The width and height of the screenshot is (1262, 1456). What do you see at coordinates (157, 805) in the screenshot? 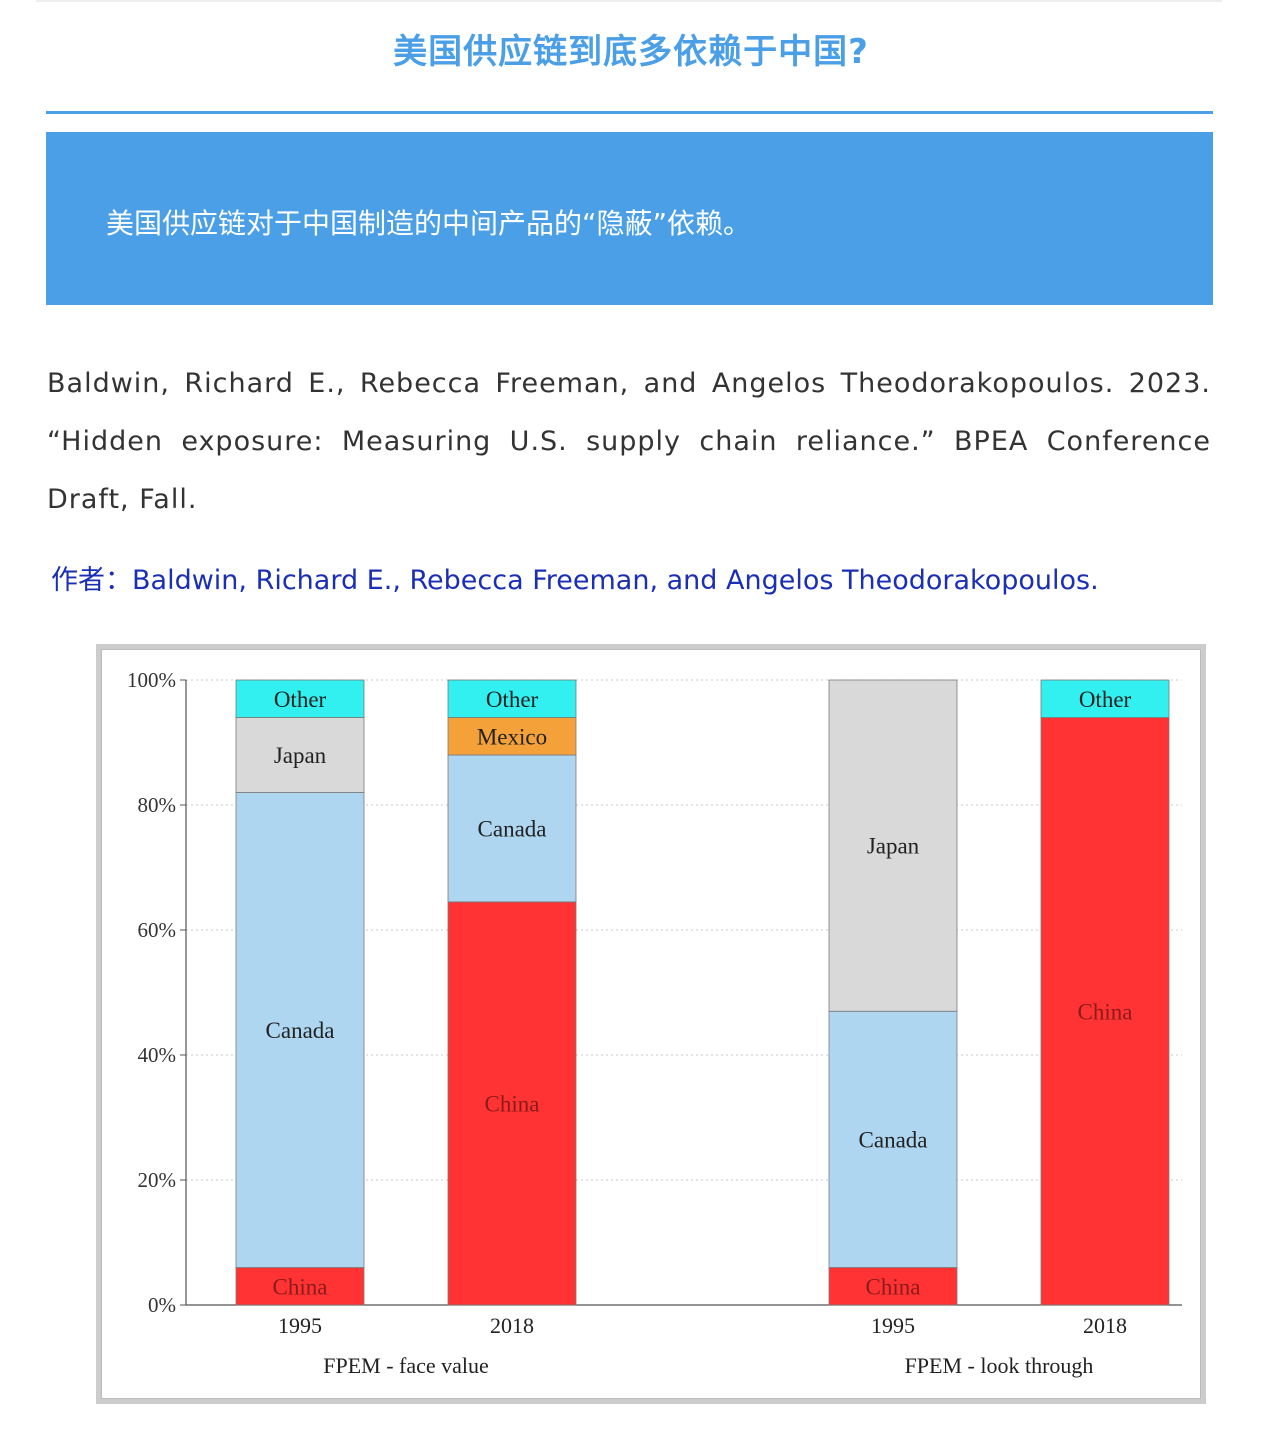
I see `y-tick-label: 80%` at bounding box center [157, 805].